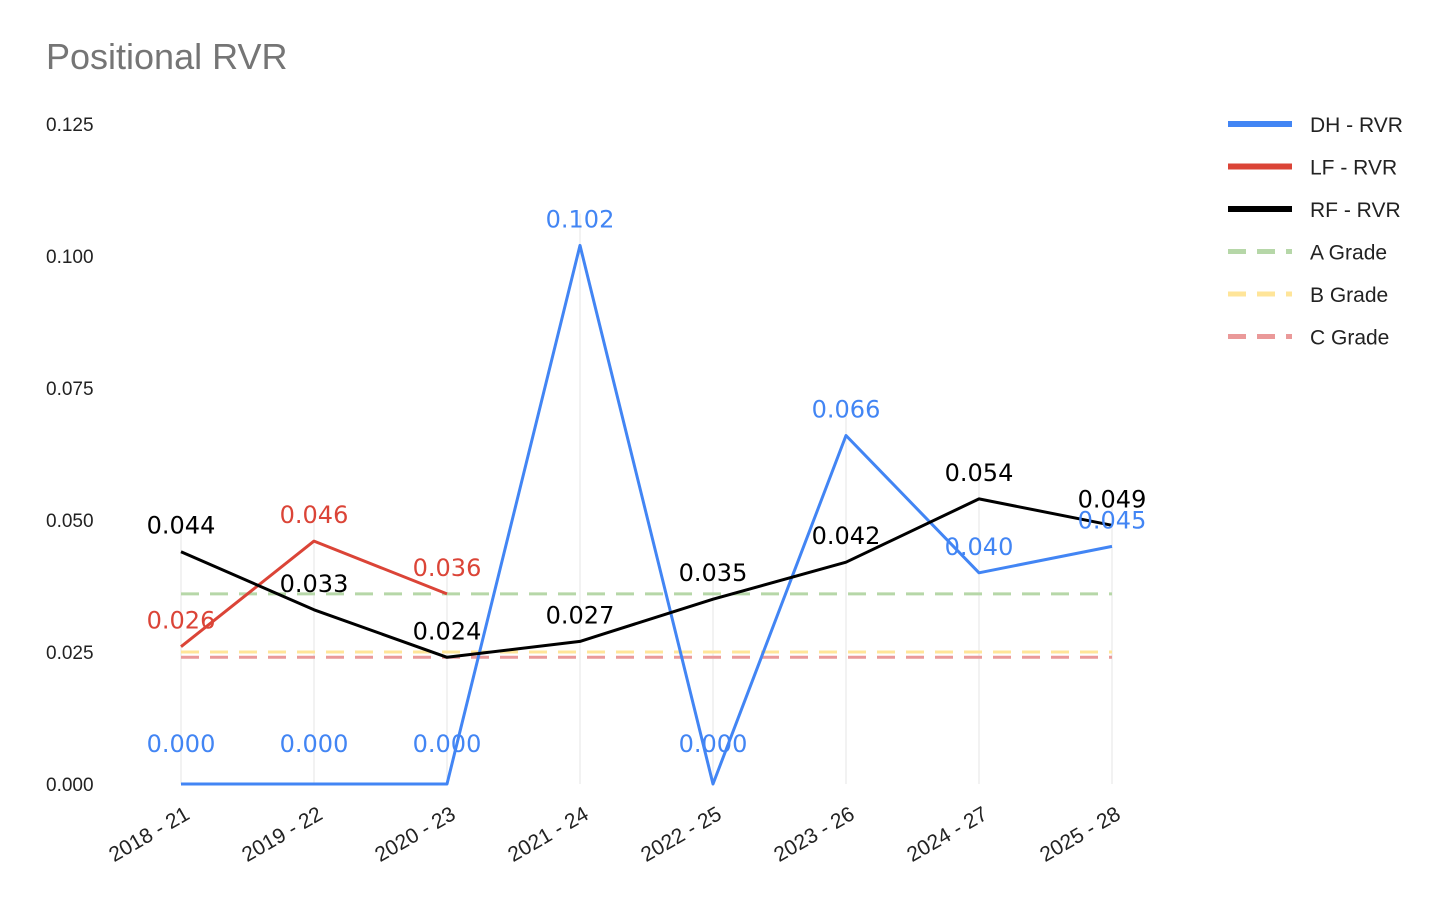 The width and height of the screenshot is (1456, 901). I want to click on x-tick-label: 2025 - 28, so click(1080, 834).